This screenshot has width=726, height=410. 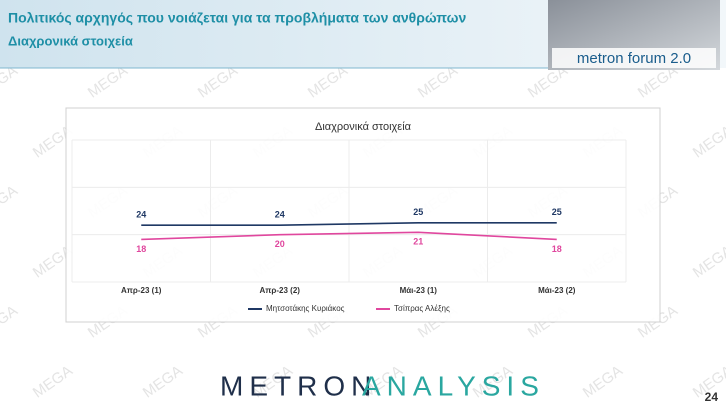 What do you see at coordinates (280, 290) in the screenshot?
I see `x-tick-label: Απρ-23 (2)` at bounding box center [280, 290].